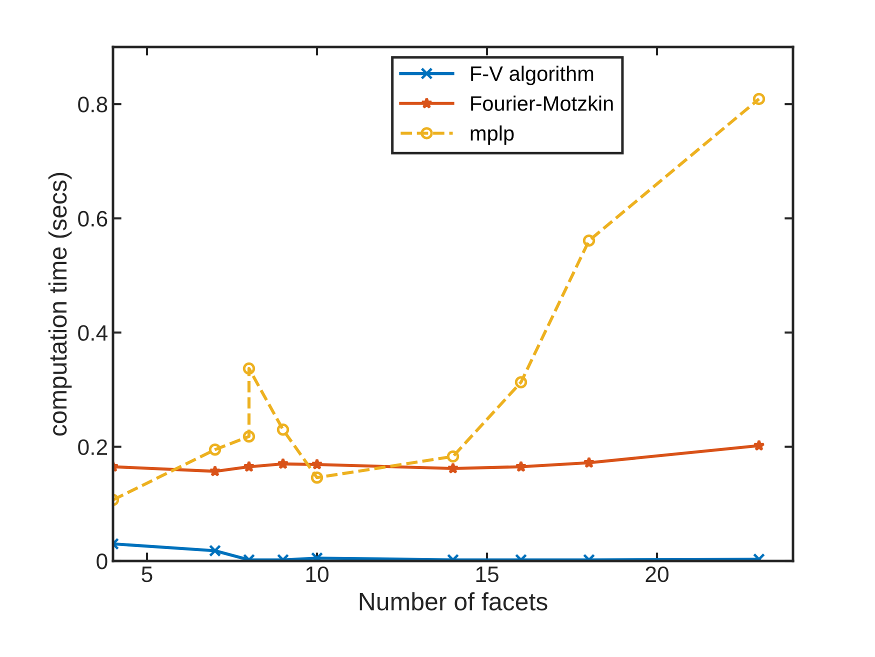 This screenshot has height=657, width=875. I want to click on x-axis-title: Number of facets, so click(454, 601).